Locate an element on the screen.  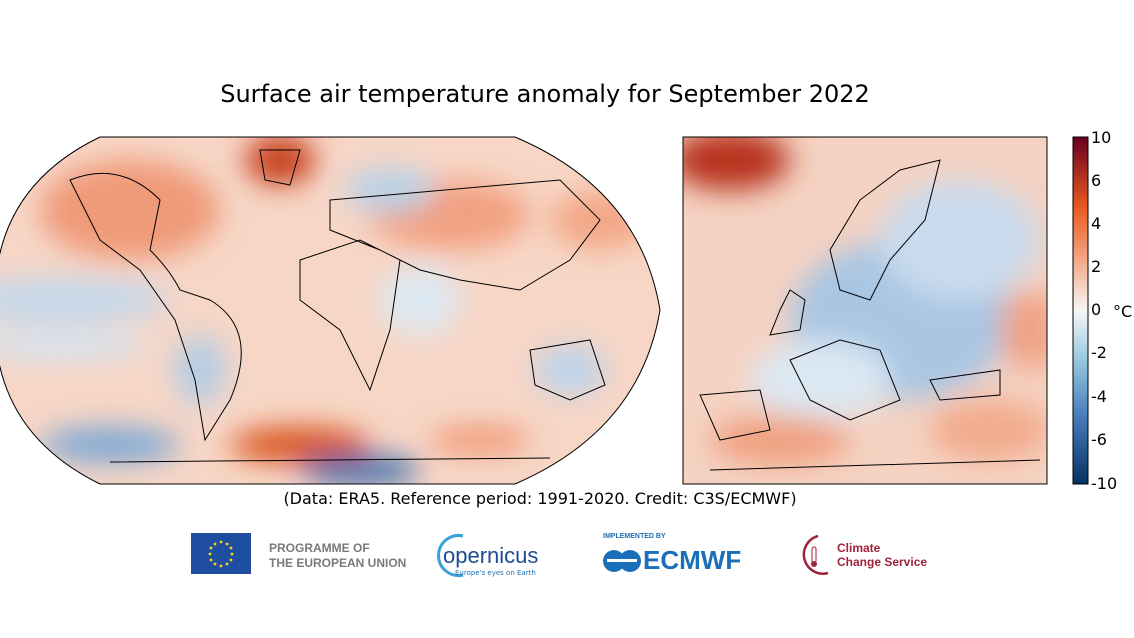
colorbar-unit: °C is located at coordinates (1123, 311).